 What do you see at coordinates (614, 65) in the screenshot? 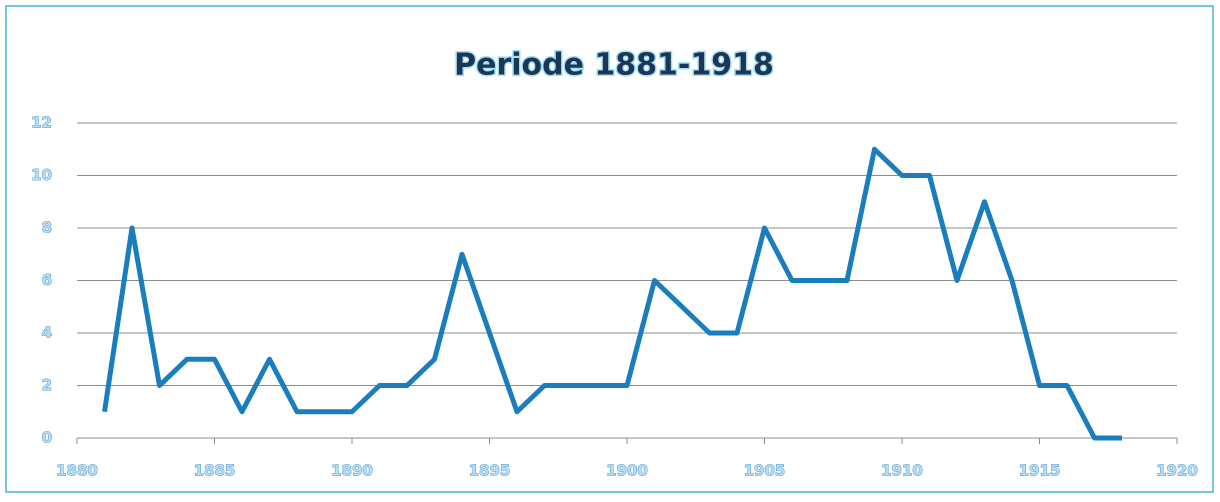
I see `chart-title: Periode 1881-1918` at bounding box center [614, 65].